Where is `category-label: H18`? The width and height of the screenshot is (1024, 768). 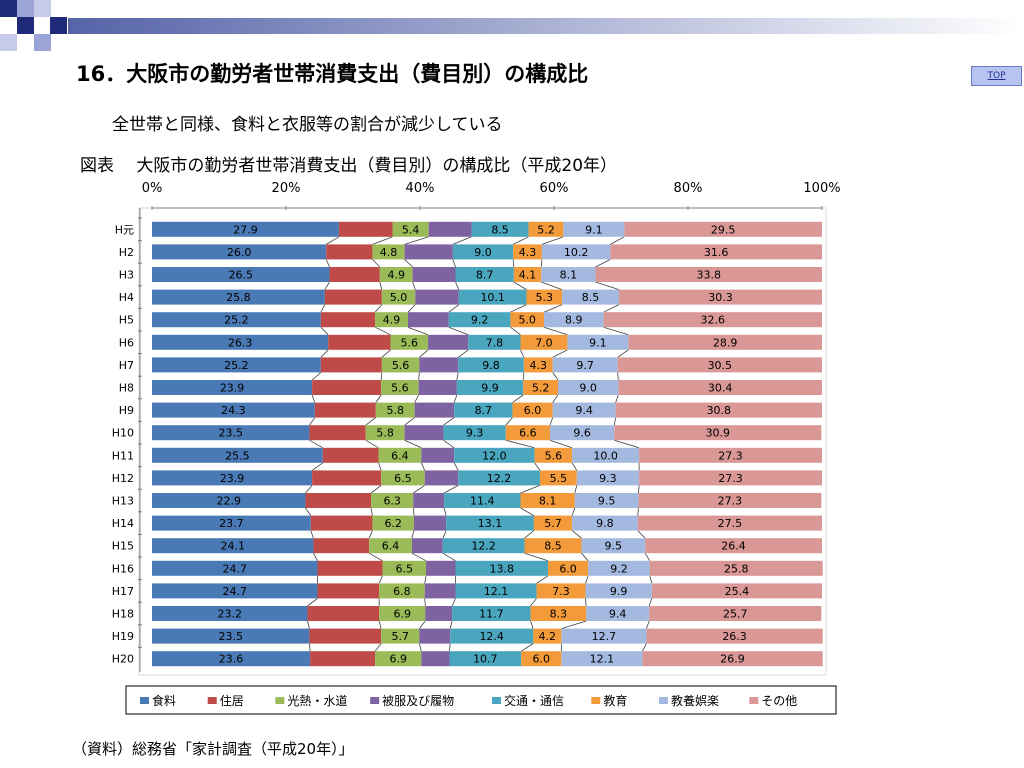 category-label: H18 is located at coordinates (123, 614).